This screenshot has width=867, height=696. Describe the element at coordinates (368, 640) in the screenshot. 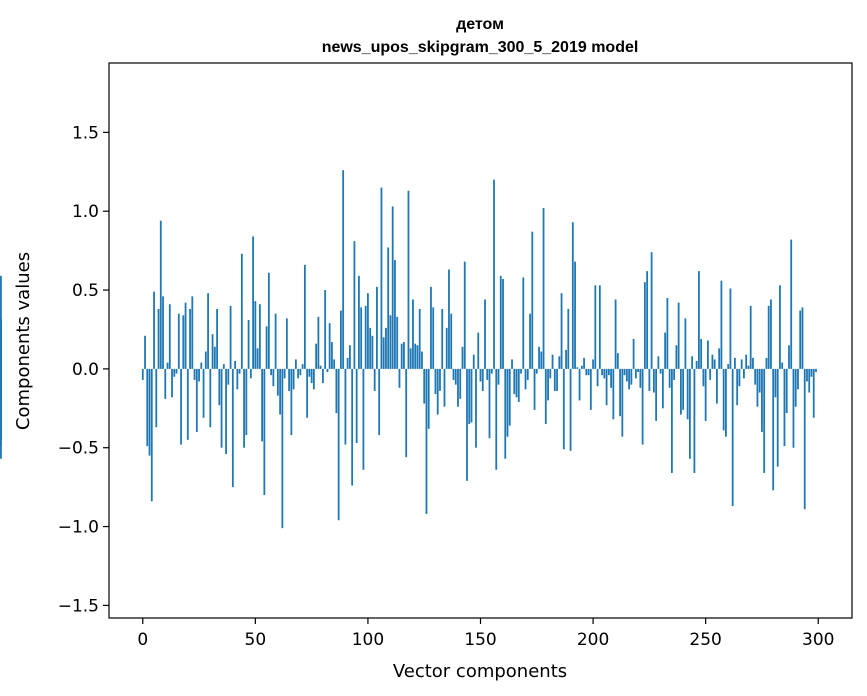

I see `x-tick-label: 100` at that location.